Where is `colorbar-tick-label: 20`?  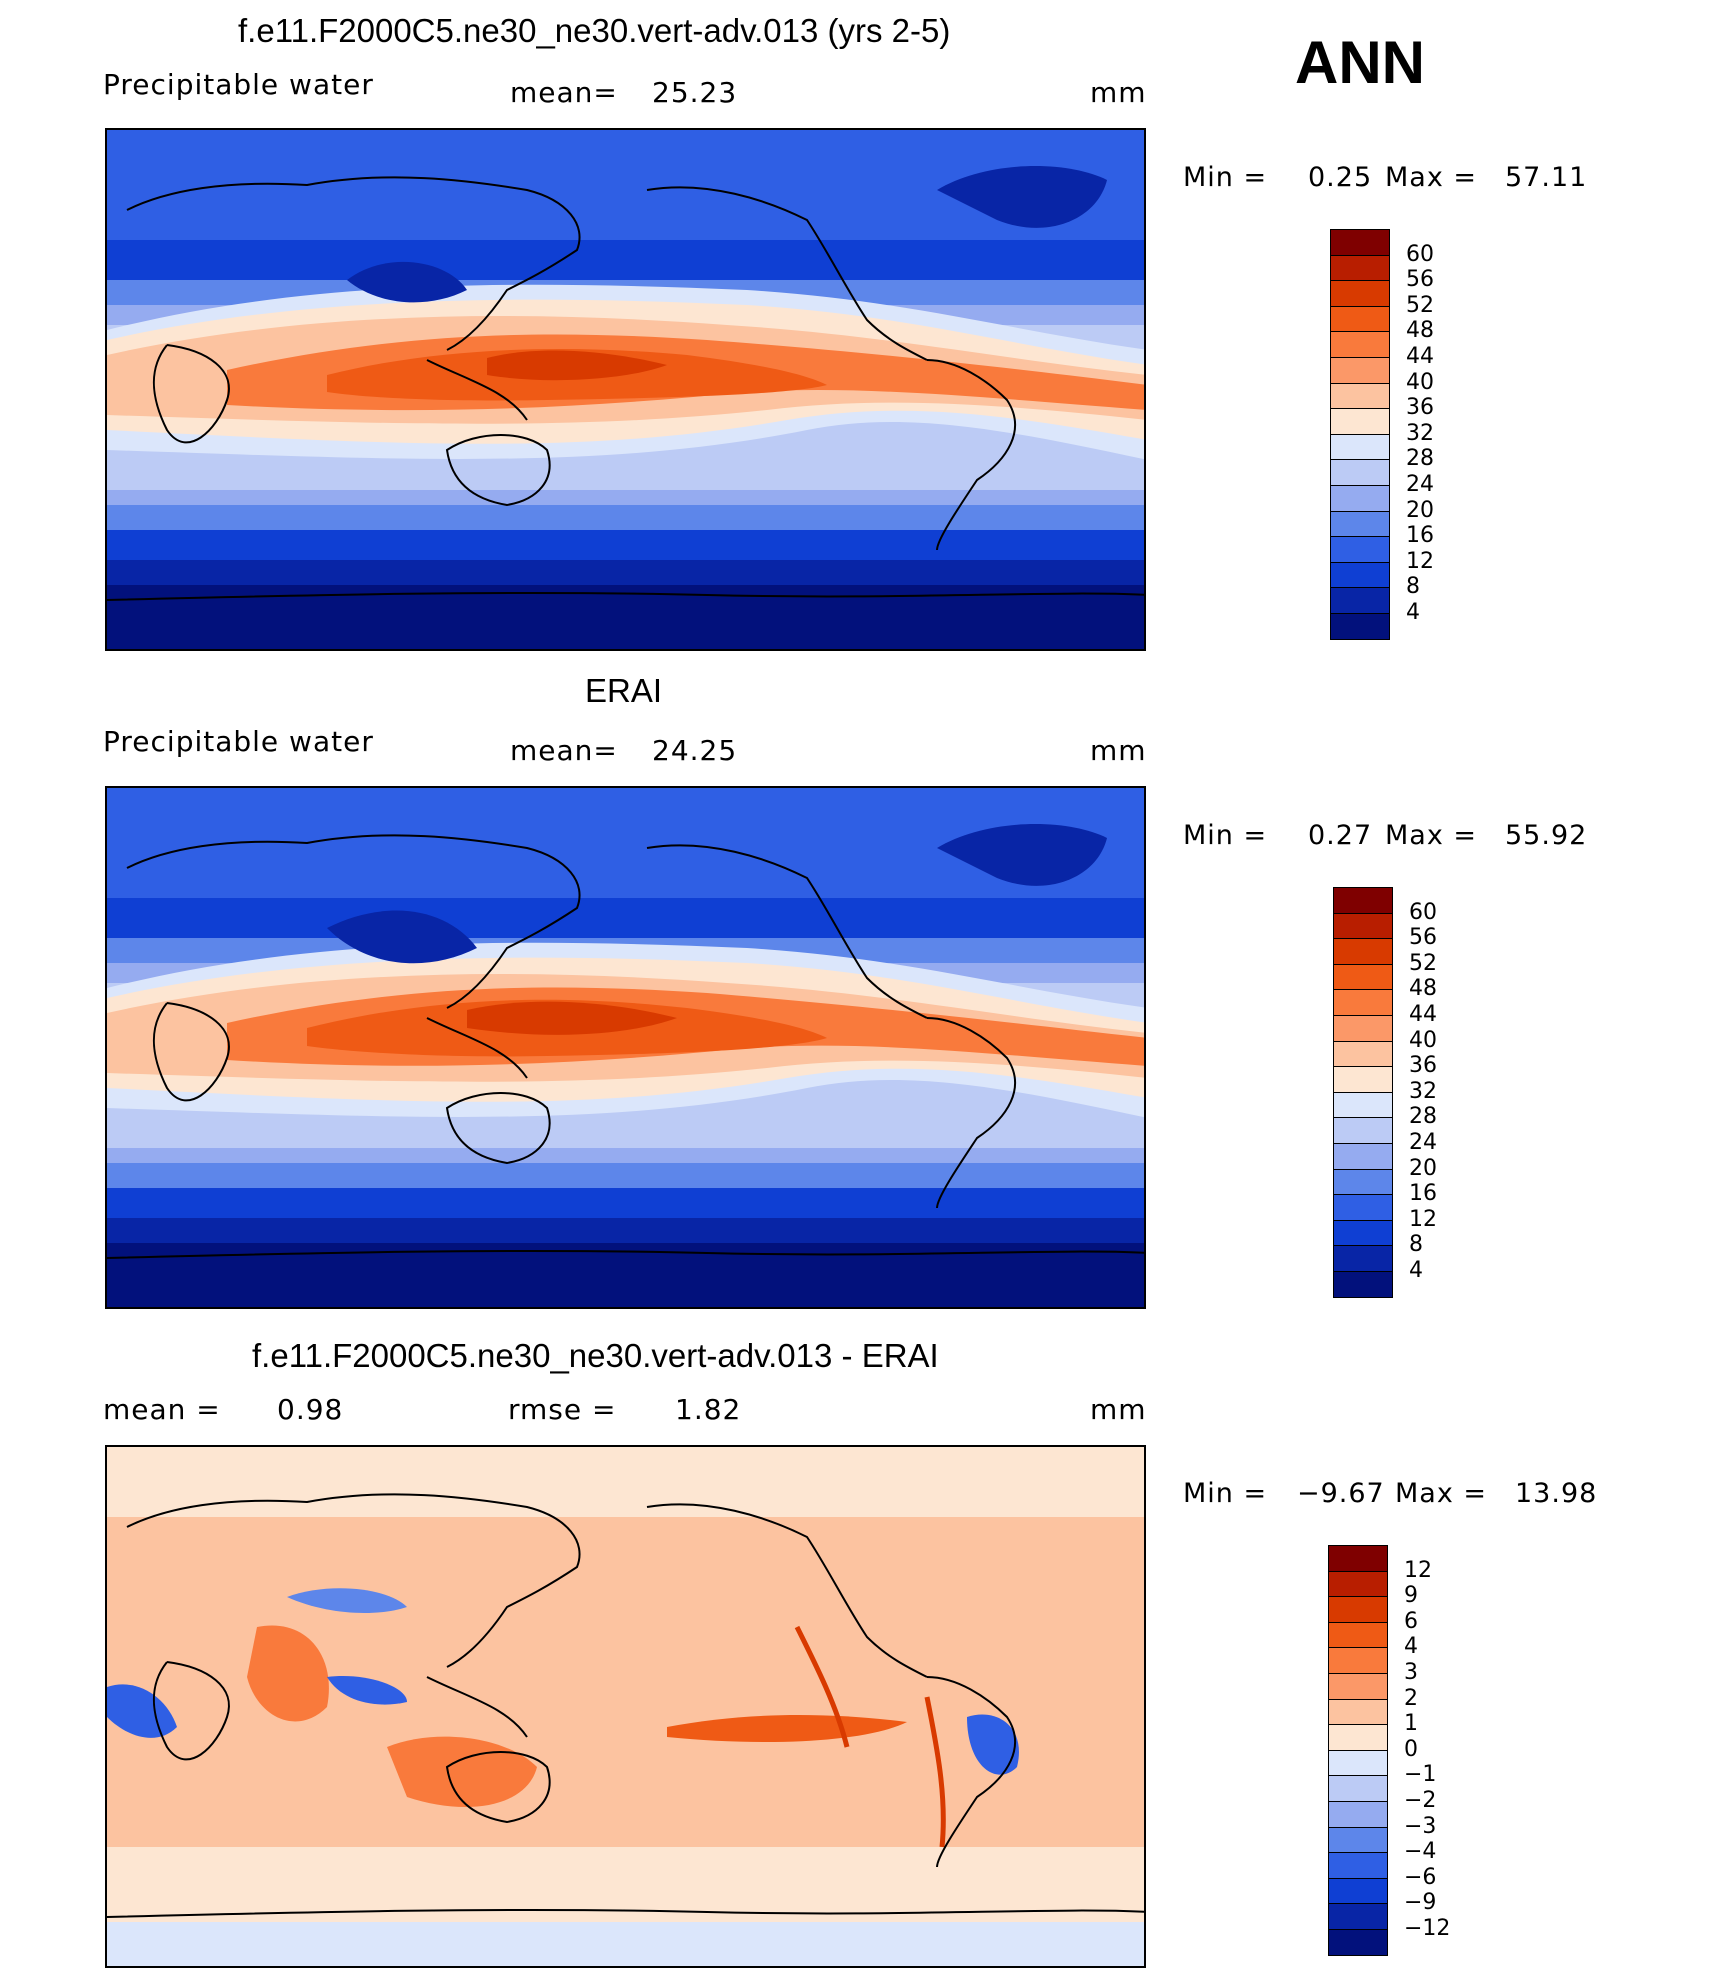
colorbar-tick-label: 20 is located at coordinates (1423, 1168).